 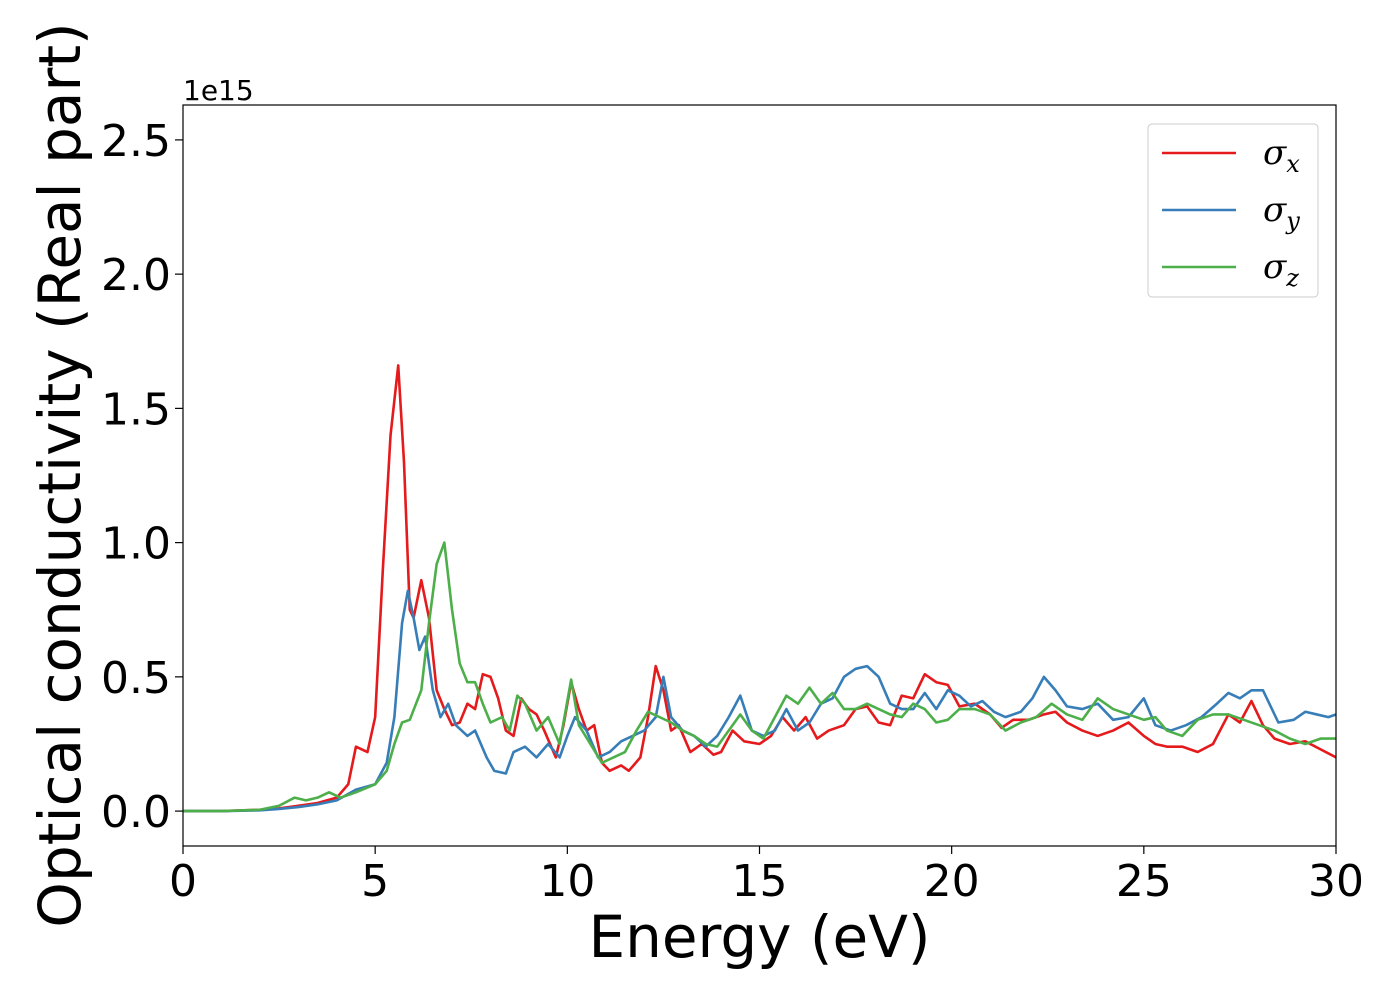 I want to click on x-tick-label: 5, so click(x=375, y=881).